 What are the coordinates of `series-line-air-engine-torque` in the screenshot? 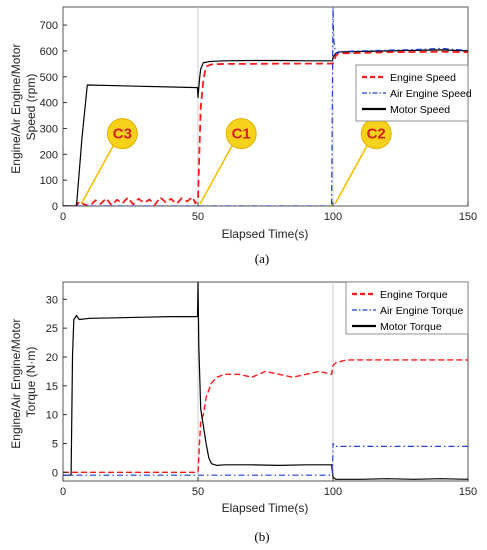 It's located at (265, 459).